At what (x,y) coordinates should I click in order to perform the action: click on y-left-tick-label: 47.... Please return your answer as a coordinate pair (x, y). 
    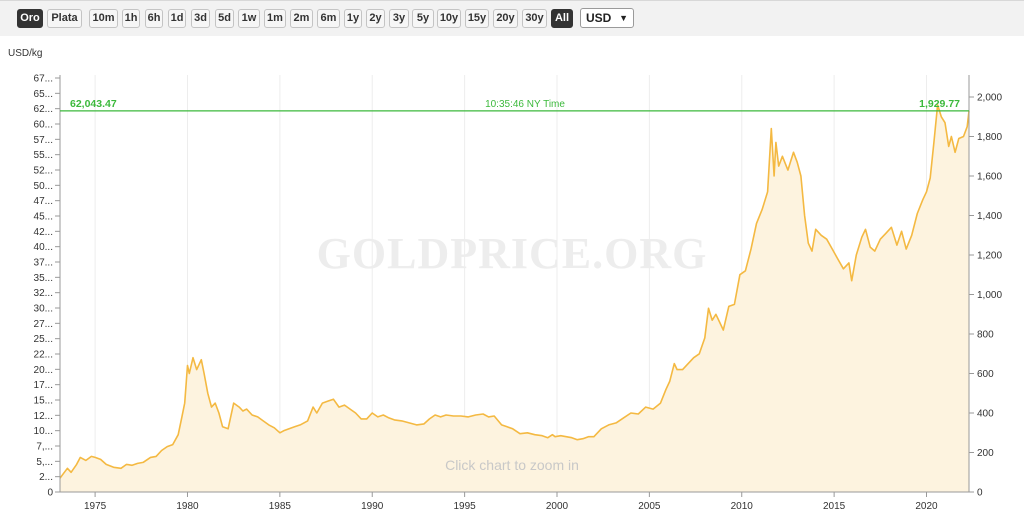
    Looking at the image, I should click on (43, 201).